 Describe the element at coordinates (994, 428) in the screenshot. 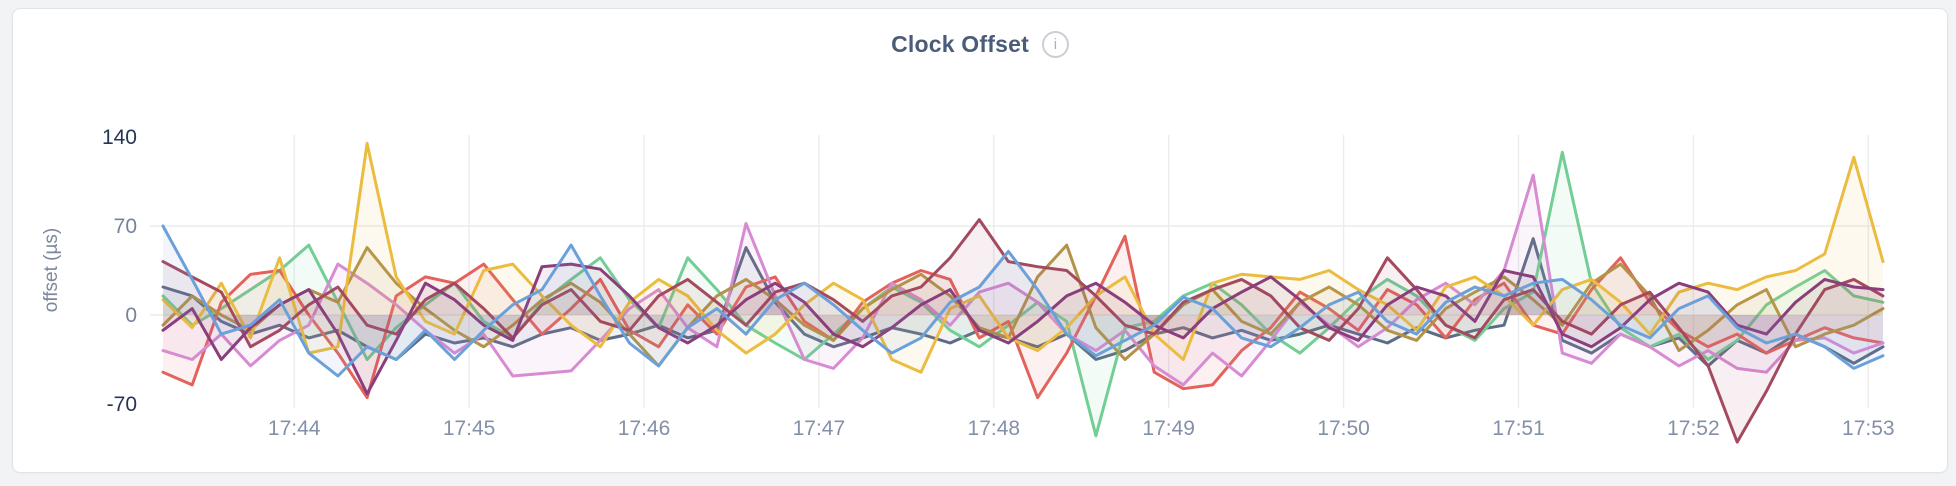

I see `x-tick-label: 17:48` at that location.